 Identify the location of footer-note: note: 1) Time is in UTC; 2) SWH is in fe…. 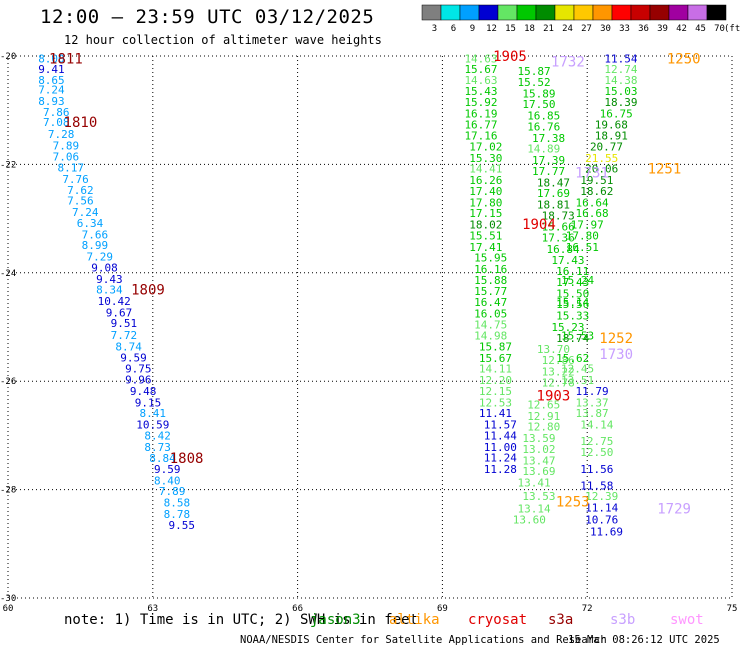
(241, 620).